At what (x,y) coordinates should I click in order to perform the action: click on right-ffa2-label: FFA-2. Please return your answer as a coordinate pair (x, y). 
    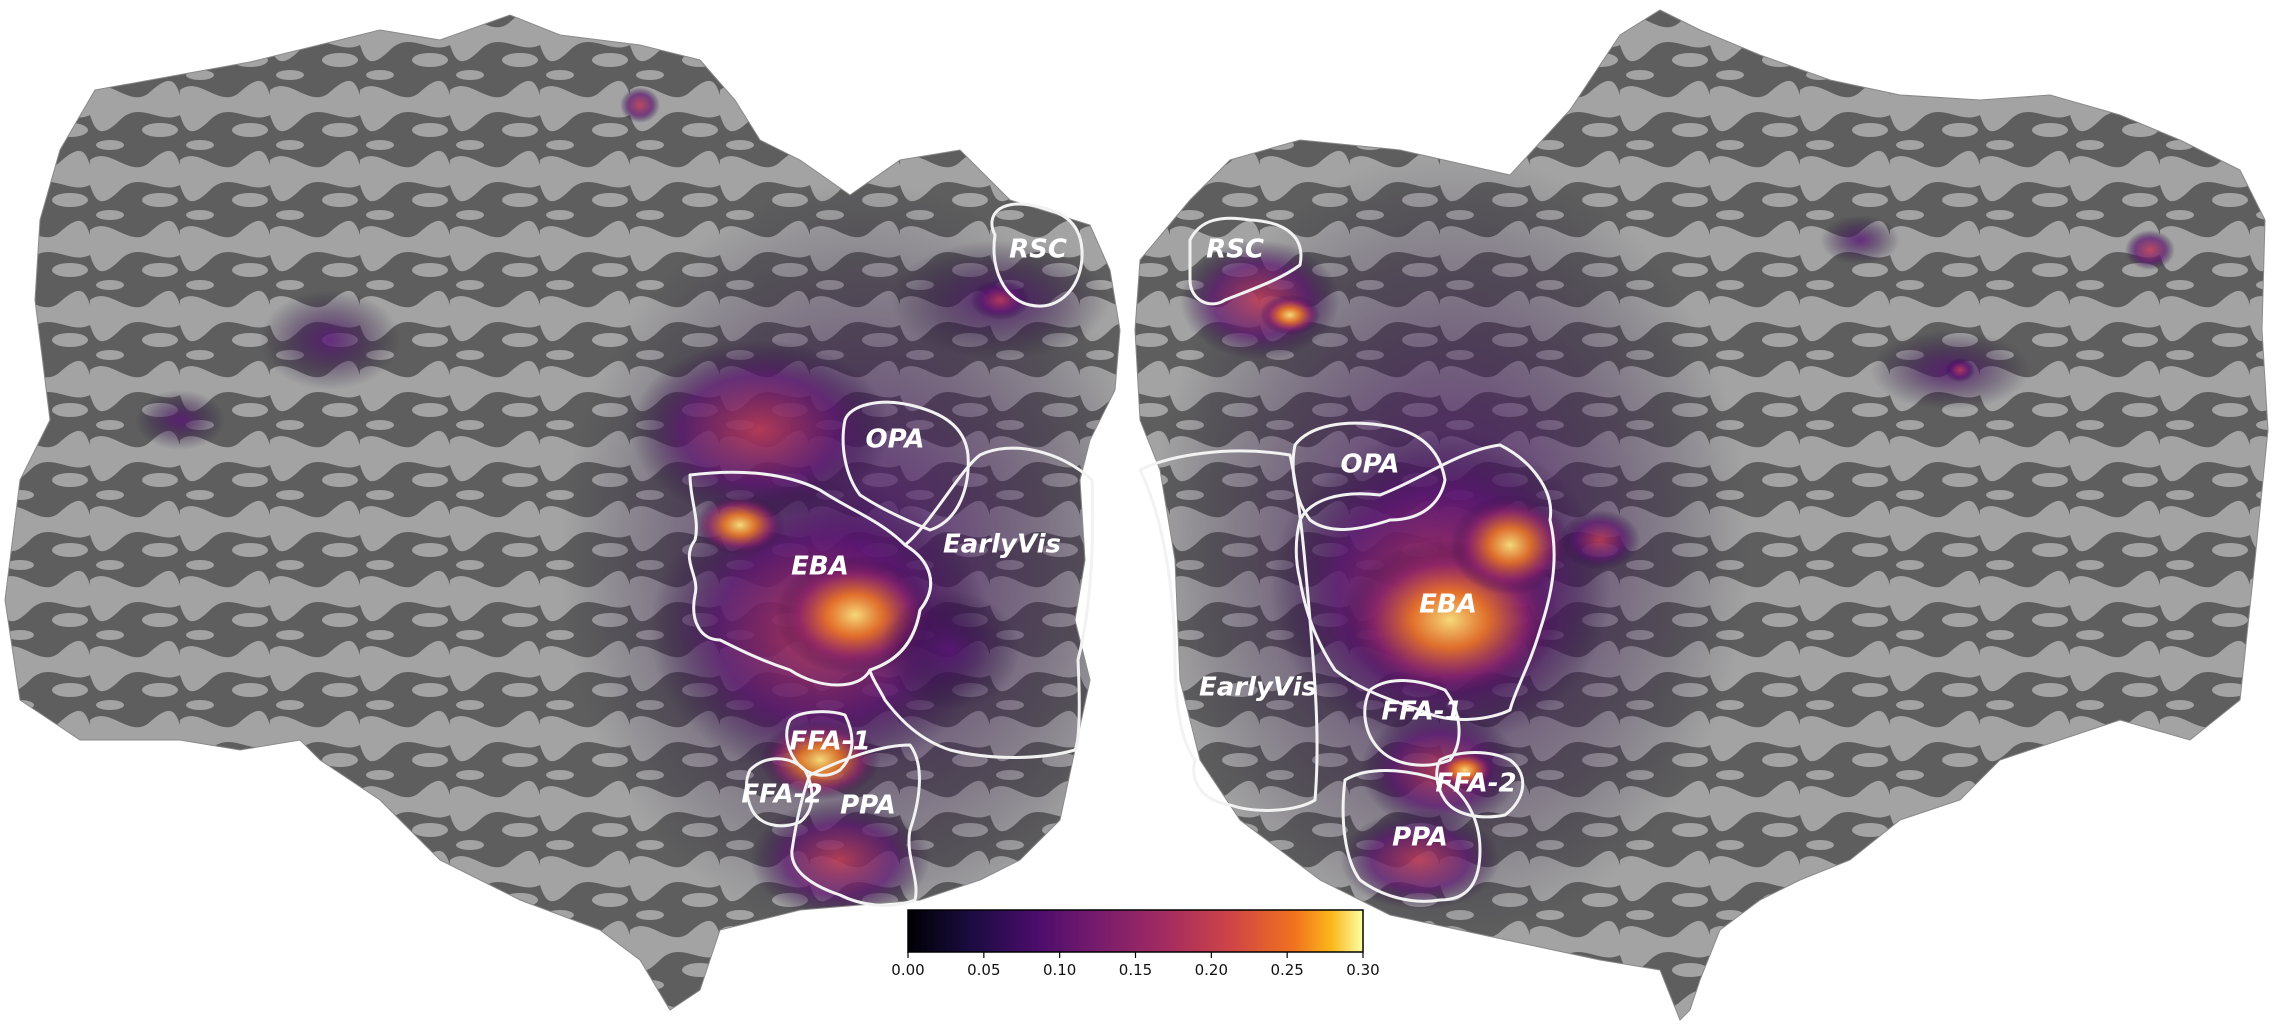
    Looking at the image, I should click on (1475, 784).